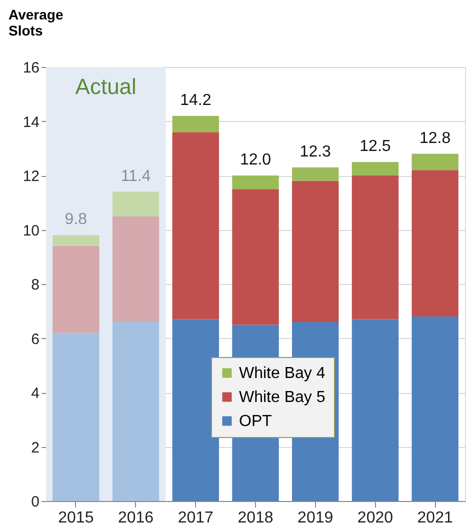  I want to click on total-label: 12.8, so click(435, 138).